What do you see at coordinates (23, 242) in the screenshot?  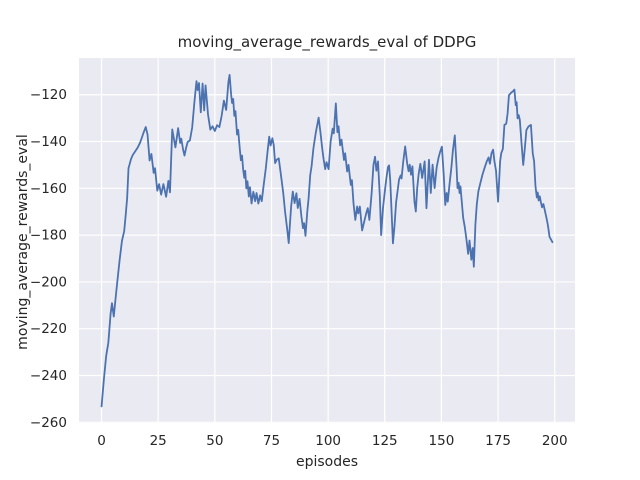 I see `y-axis-label: moving_average_rewards_eval` at bounding box center [23, 242].